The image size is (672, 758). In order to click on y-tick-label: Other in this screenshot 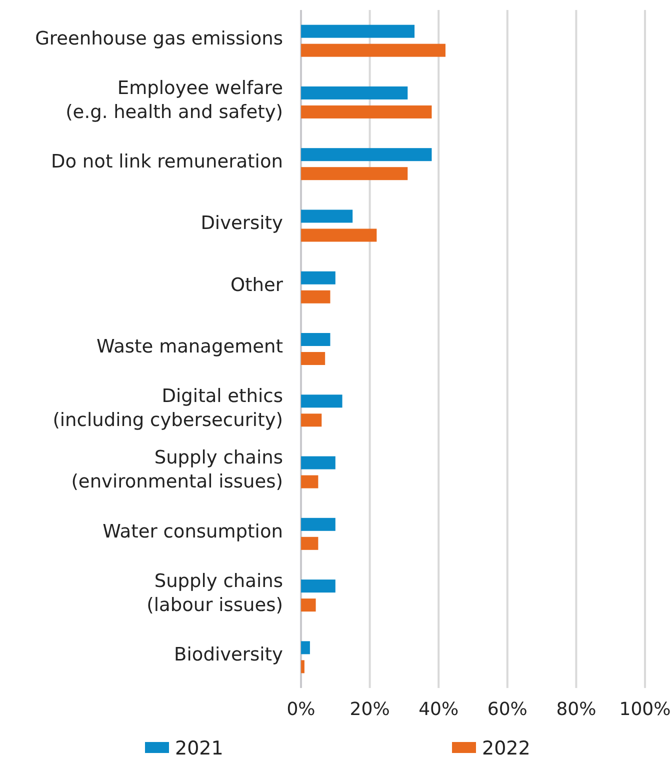, I will do `click(257, 285)`.